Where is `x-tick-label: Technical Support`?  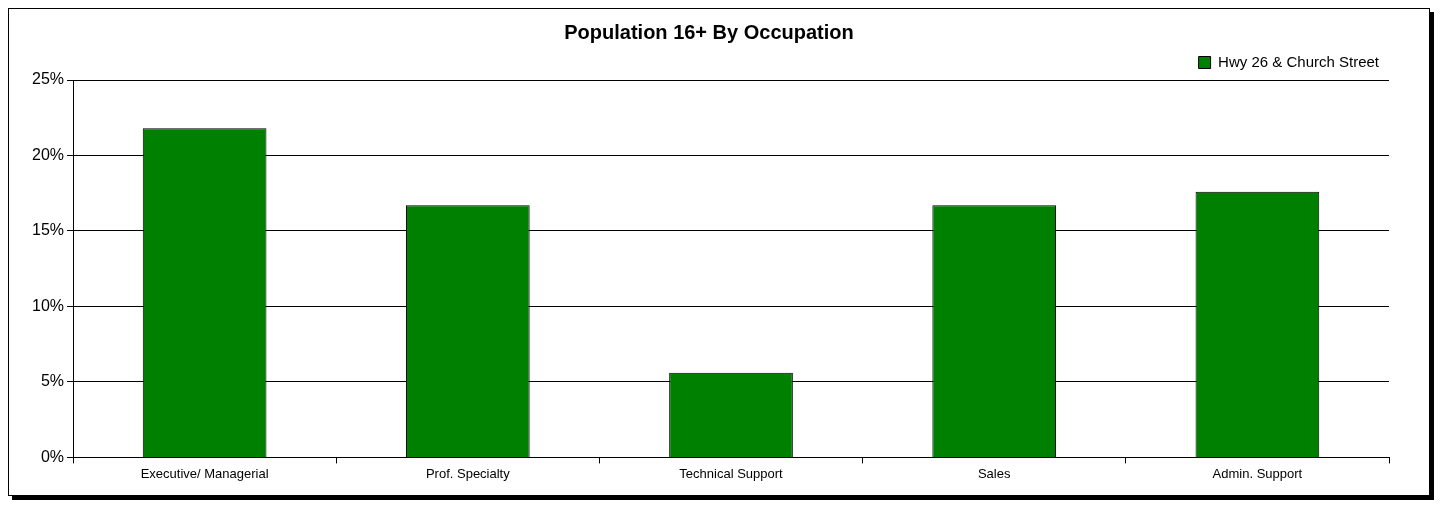
x-tick-label: Technical Support is located at coordinates (731, 473).